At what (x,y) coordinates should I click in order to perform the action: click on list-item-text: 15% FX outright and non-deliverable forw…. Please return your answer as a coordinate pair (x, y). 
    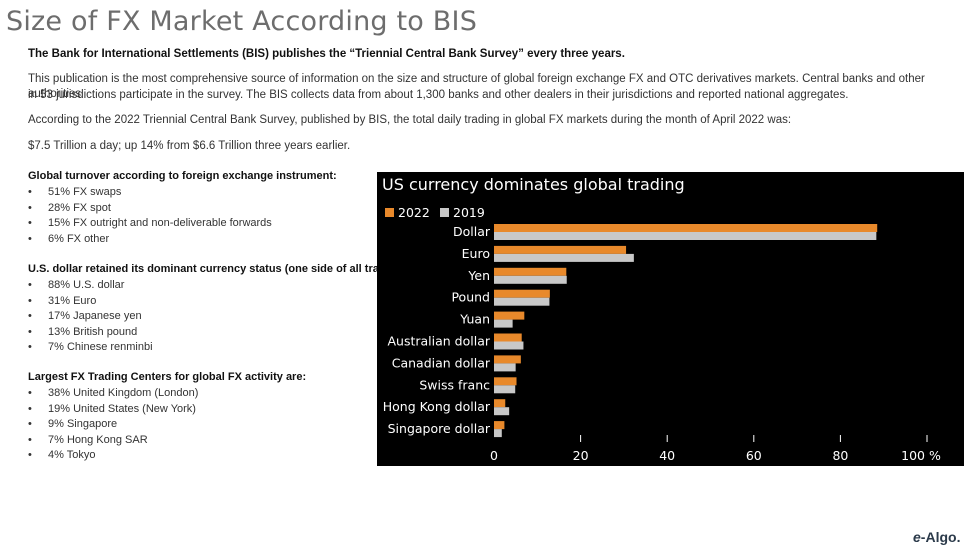
    Looking at the image, I should click on (160, 223).